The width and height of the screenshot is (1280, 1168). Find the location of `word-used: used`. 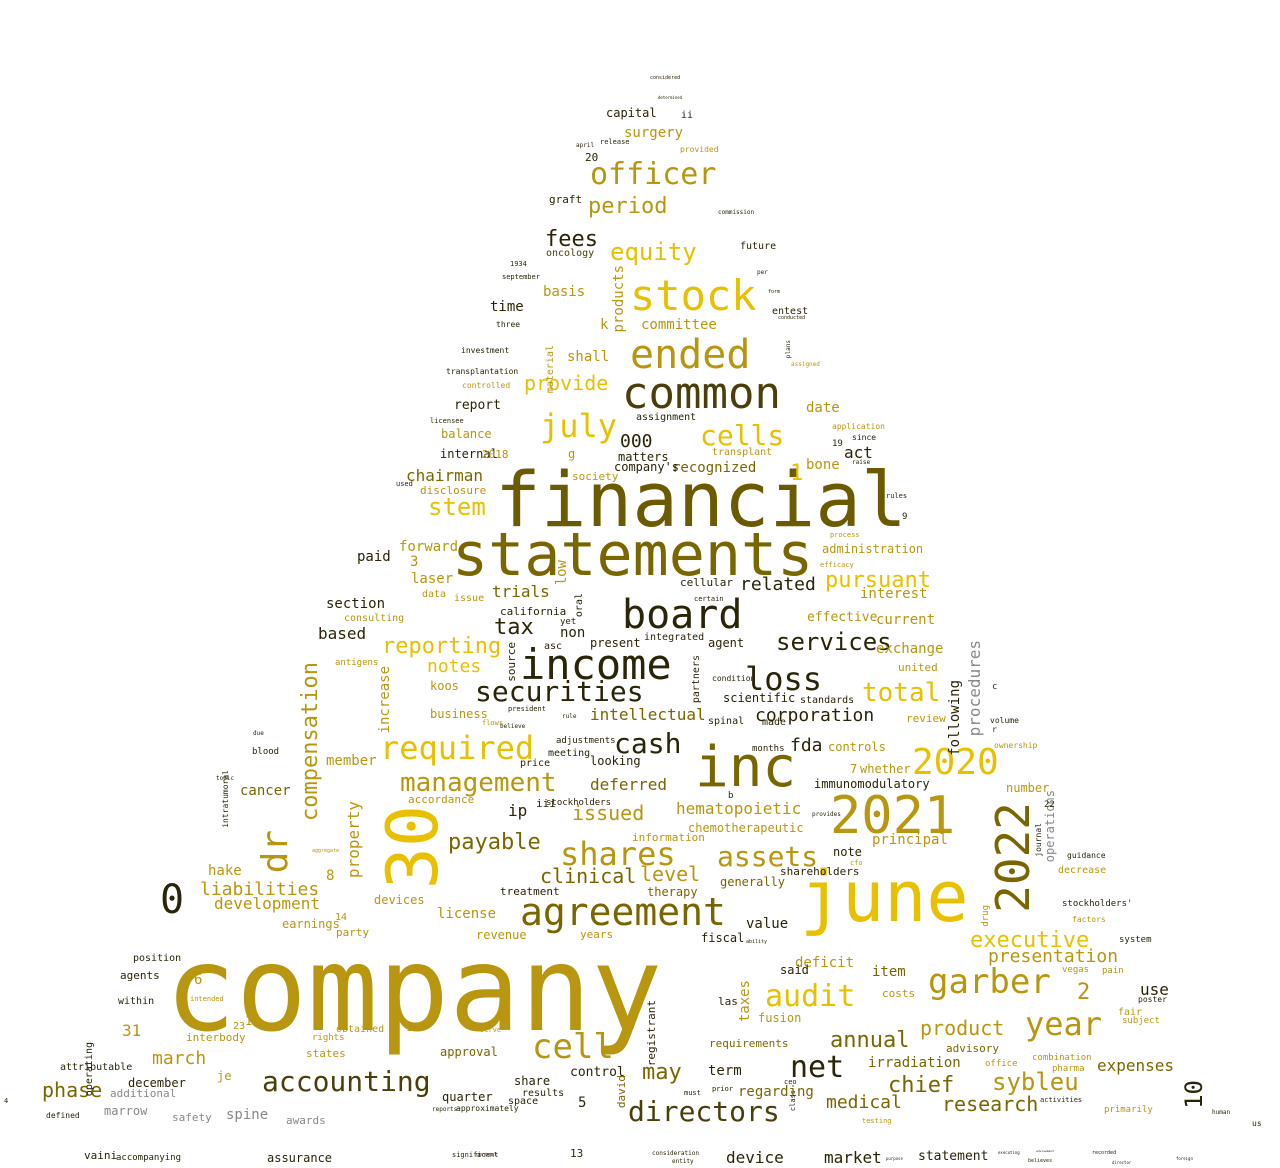

word-used: used is located at coordinates (404, 484).